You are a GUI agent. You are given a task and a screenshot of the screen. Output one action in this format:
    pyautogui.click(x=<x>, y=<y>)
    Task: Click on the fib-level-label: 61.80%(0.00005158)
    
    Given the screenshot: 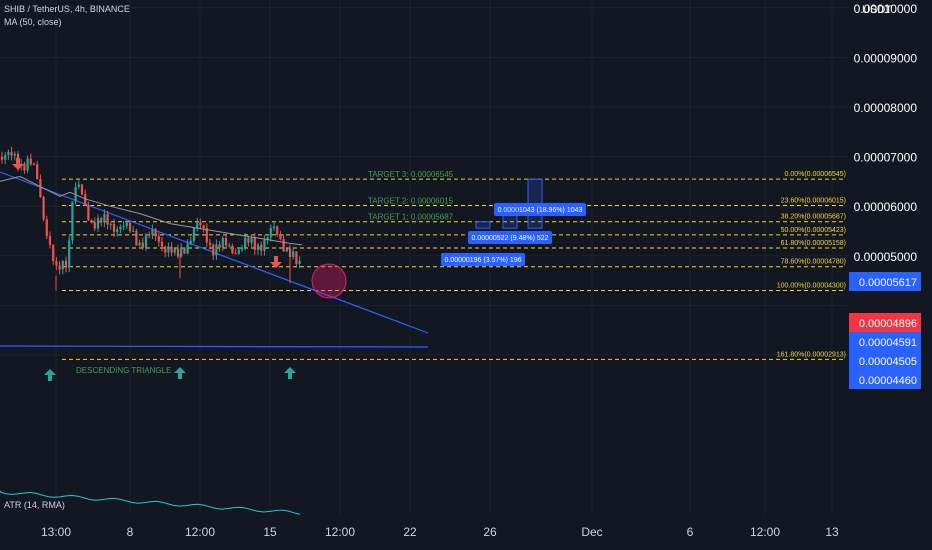 What is the action you would take?
    pyautogui.click(x=813, y=243)
    